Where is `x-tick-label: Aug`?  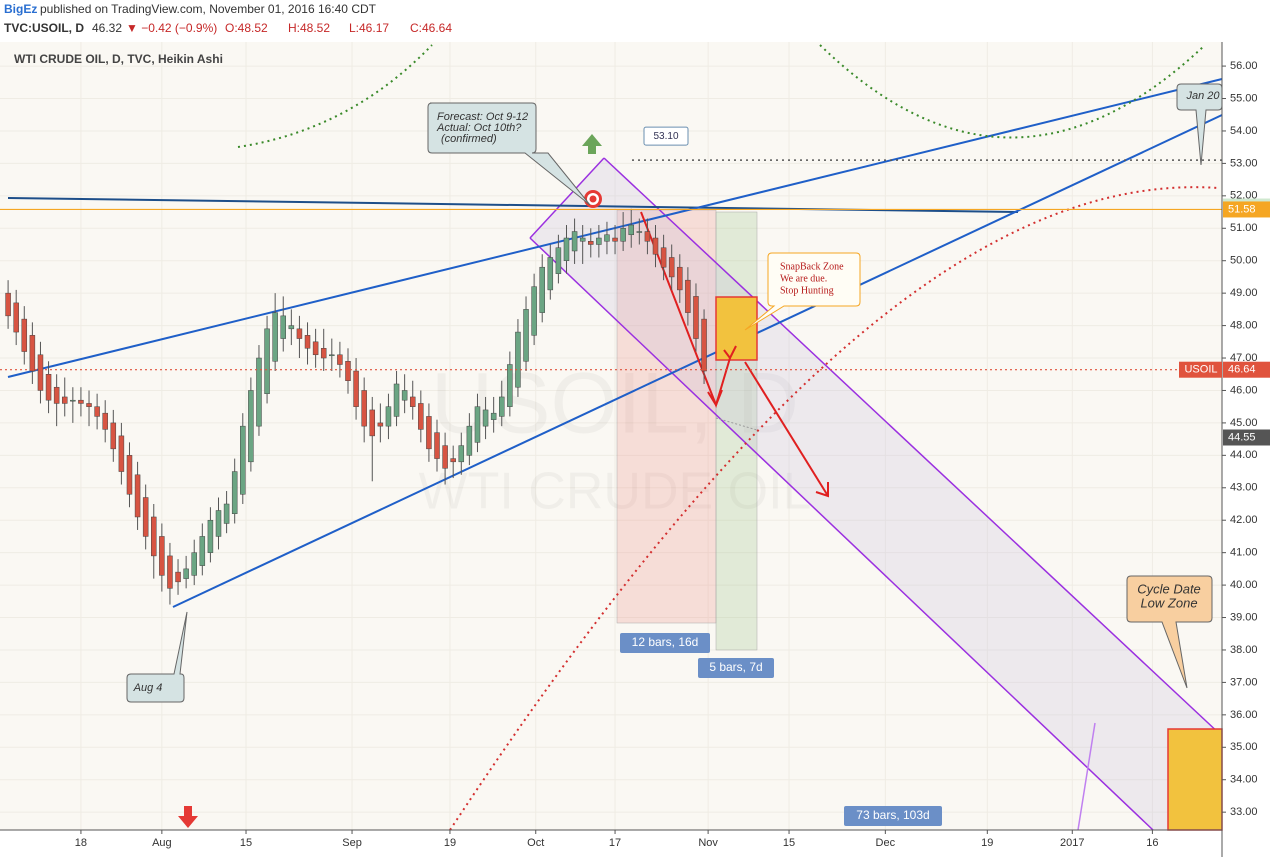
x-tick-label: Aug is located at coordinates (162, 843).